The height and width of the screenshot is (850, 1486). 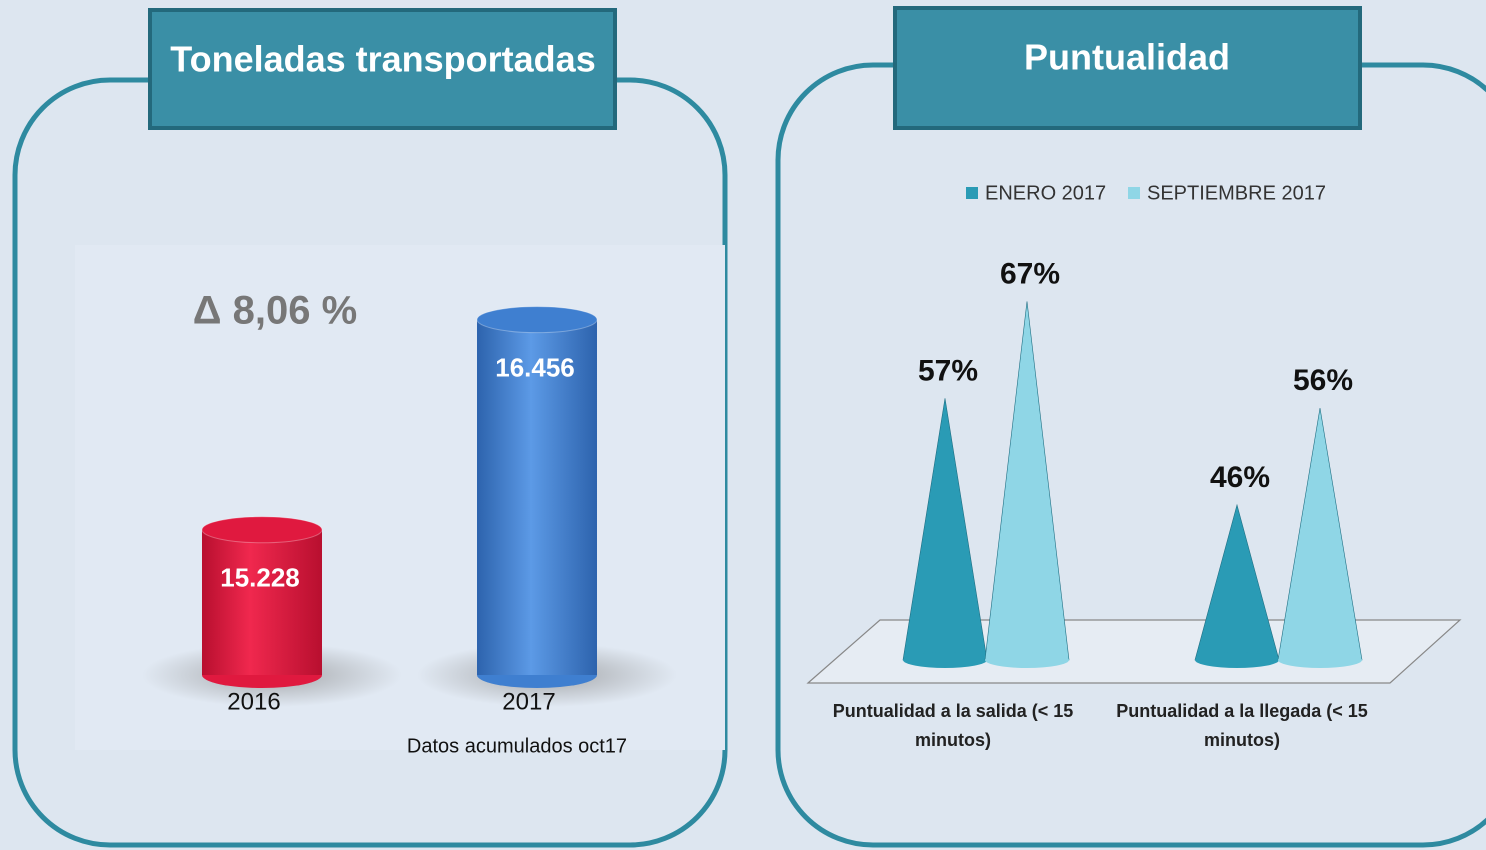 I want to click on value-label: 56%, so click(x=1323, y=380).